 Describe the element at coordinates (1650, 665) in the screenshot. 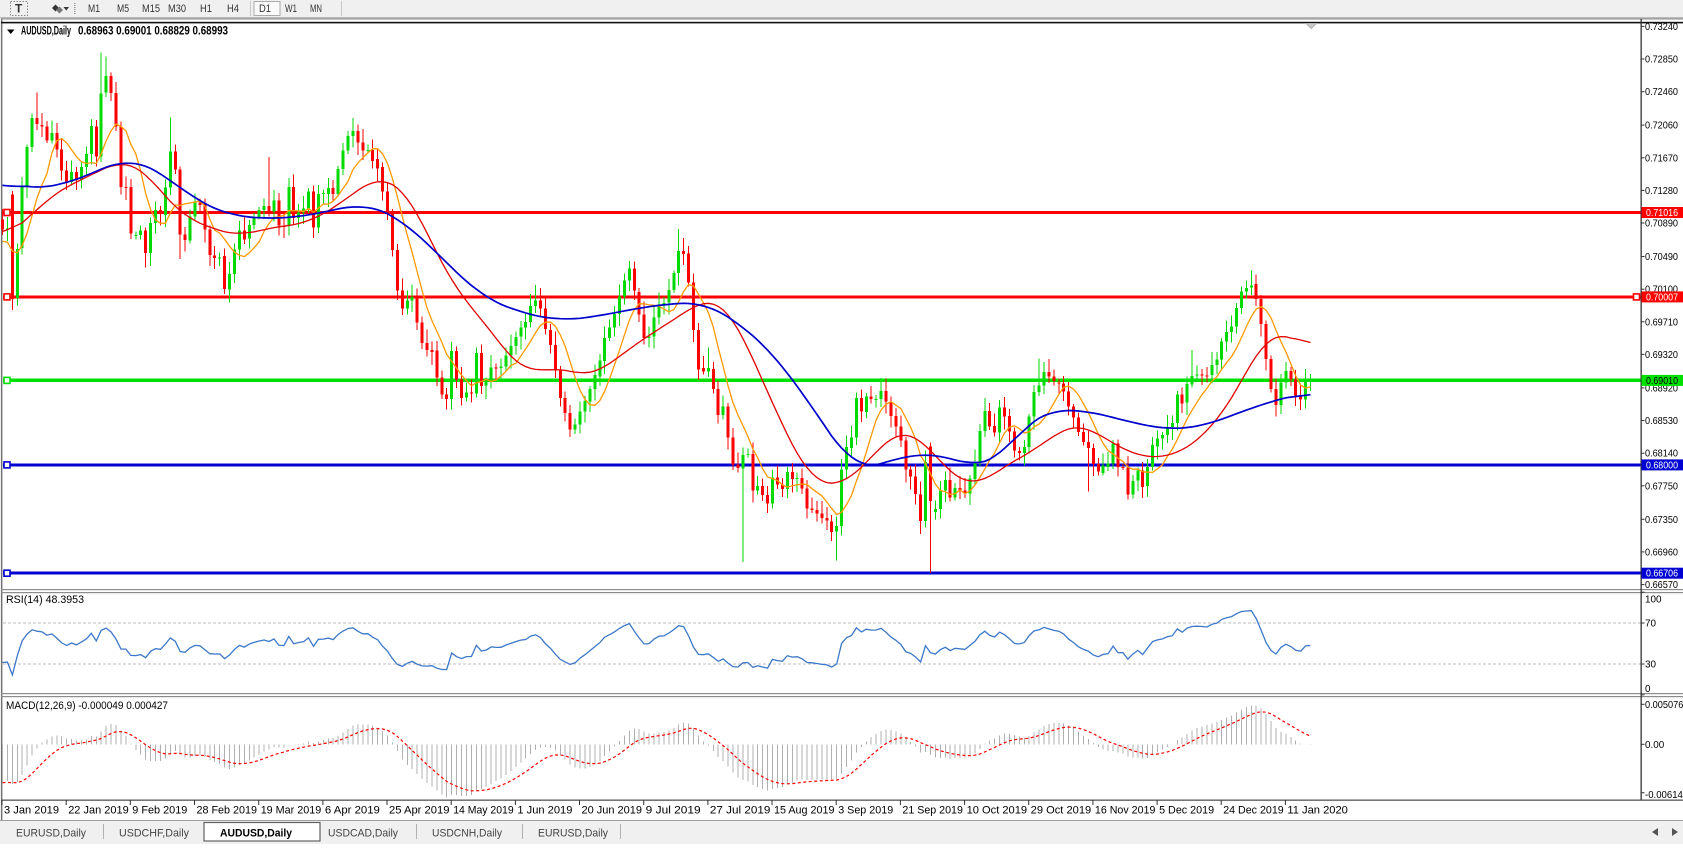

I see `svg-text: 30` at that location.